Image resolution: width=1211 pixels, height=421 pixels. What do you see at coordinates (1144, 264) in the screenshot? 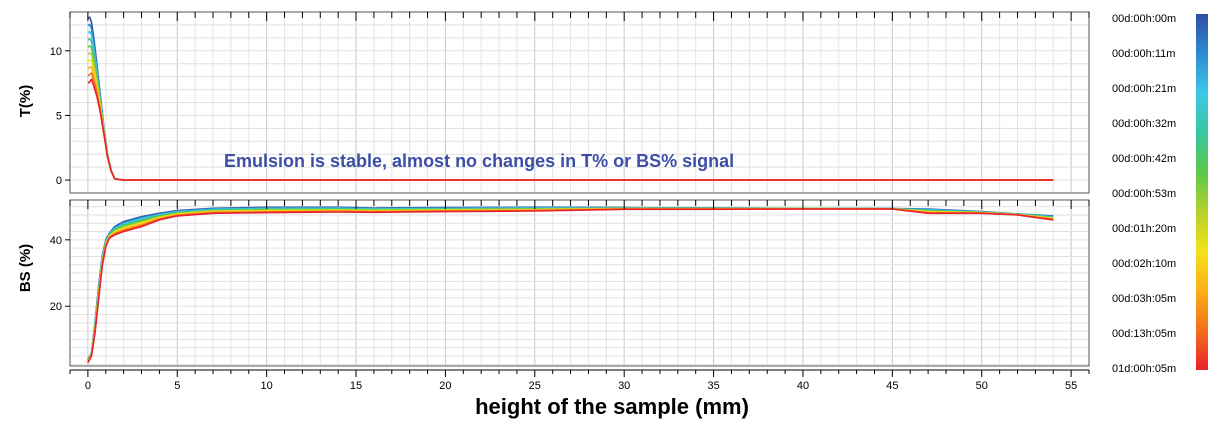
I see `legend-label: 00d:02h:10m` at bounding box center [1144, 264].